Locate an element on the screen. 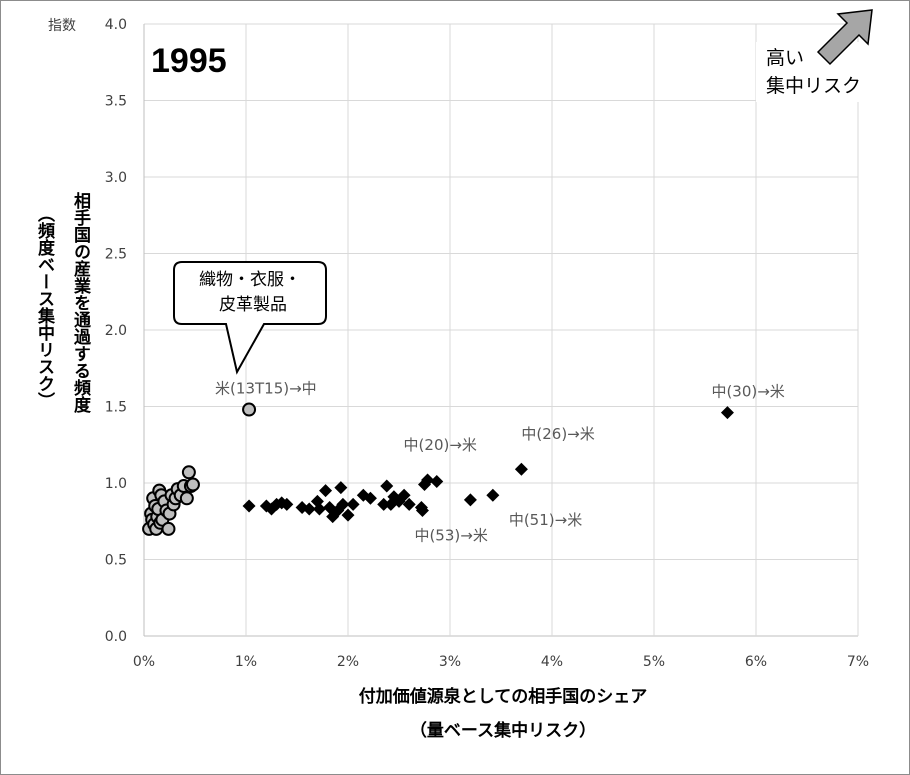 The image size is (910, 775). y-tick-label: 0.0 is located at coordinates (116, 637).